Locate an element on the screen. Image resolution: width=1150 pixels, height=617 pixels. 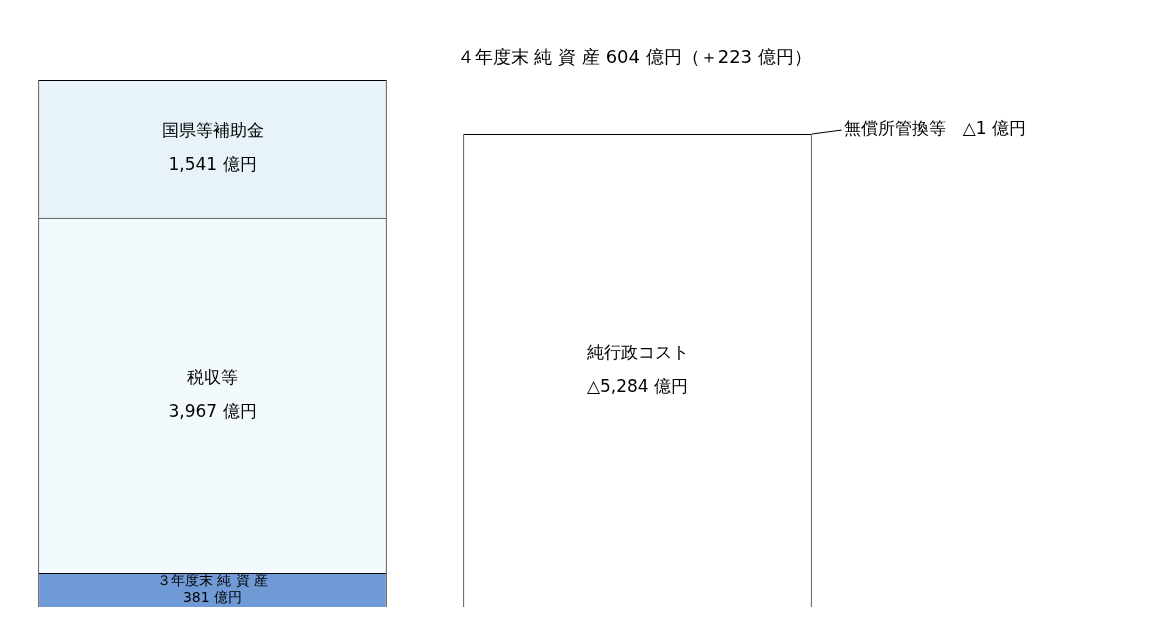
data-label: △5,284 億円 is located at coordinates (637, 385).